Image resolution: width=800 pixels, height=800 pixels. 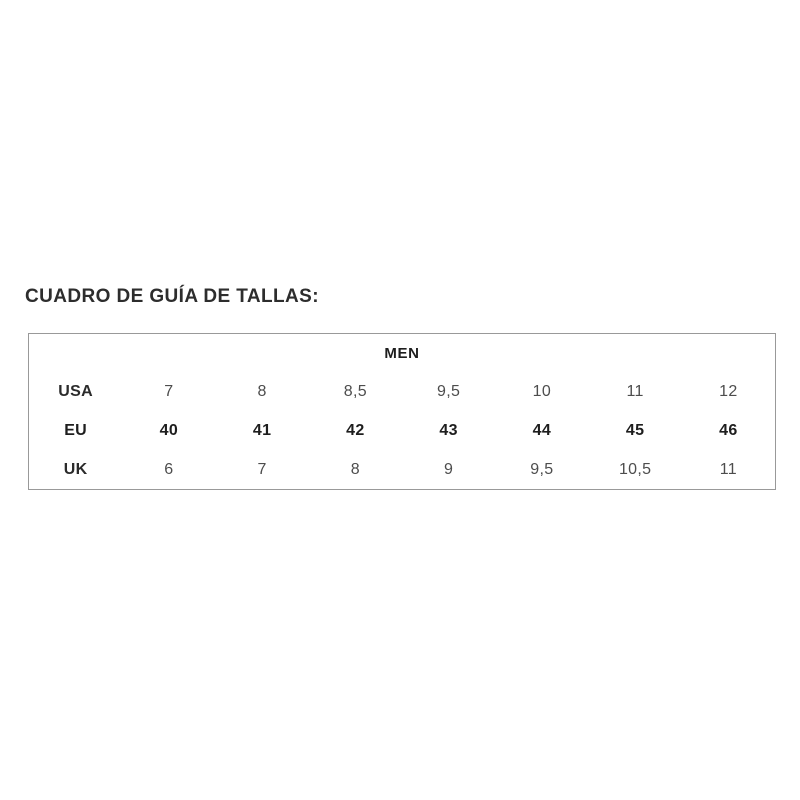 What do you see at coordinates (169, 430) in the screenshot?
I see `size-cell: 40` at bounding box center [169, 430].